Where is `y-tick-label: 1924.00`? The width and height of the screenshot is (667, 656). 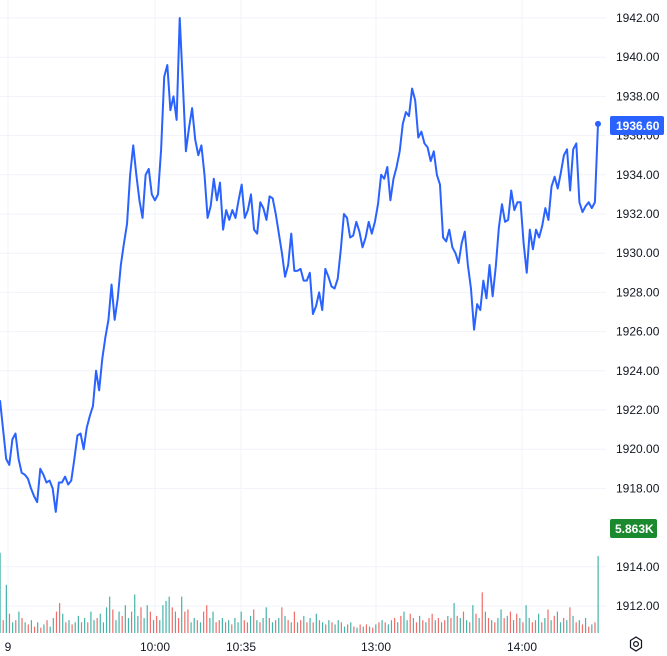
y-tick-label: 1924.00 is located at coordinates (638, 371).